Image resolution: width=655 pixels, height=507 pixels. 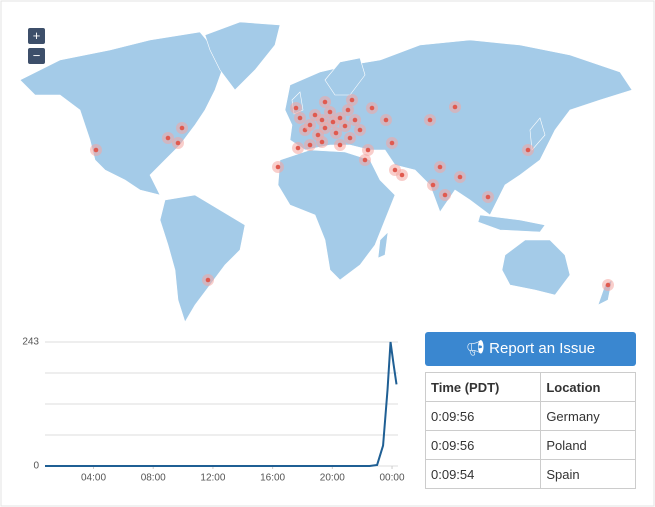 What do you see at coordinates (272, 478) in the screenshot?
I see `x-tick-label: 16:00` at bounding box center [272, 478].